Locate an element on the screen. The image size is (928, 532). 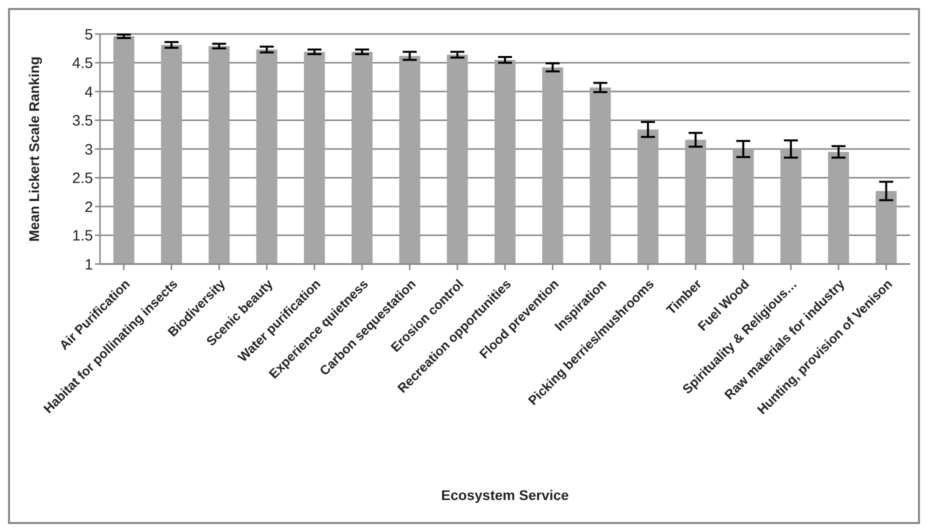
y-tick-label: 2.5 is located at coordinates (82, 179).